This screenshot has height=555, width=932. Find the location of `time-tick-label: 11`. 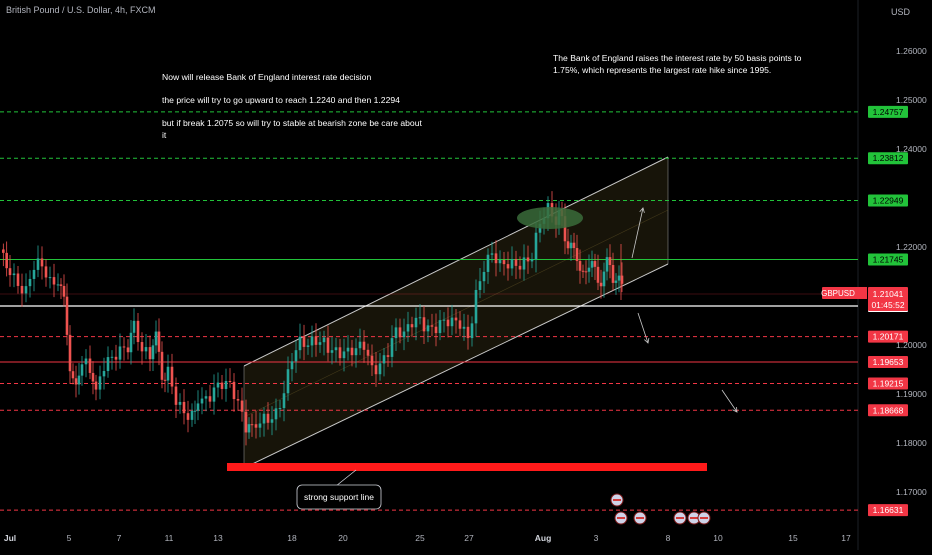

time-tick-label: 11 is located at coordinates (169, 538).